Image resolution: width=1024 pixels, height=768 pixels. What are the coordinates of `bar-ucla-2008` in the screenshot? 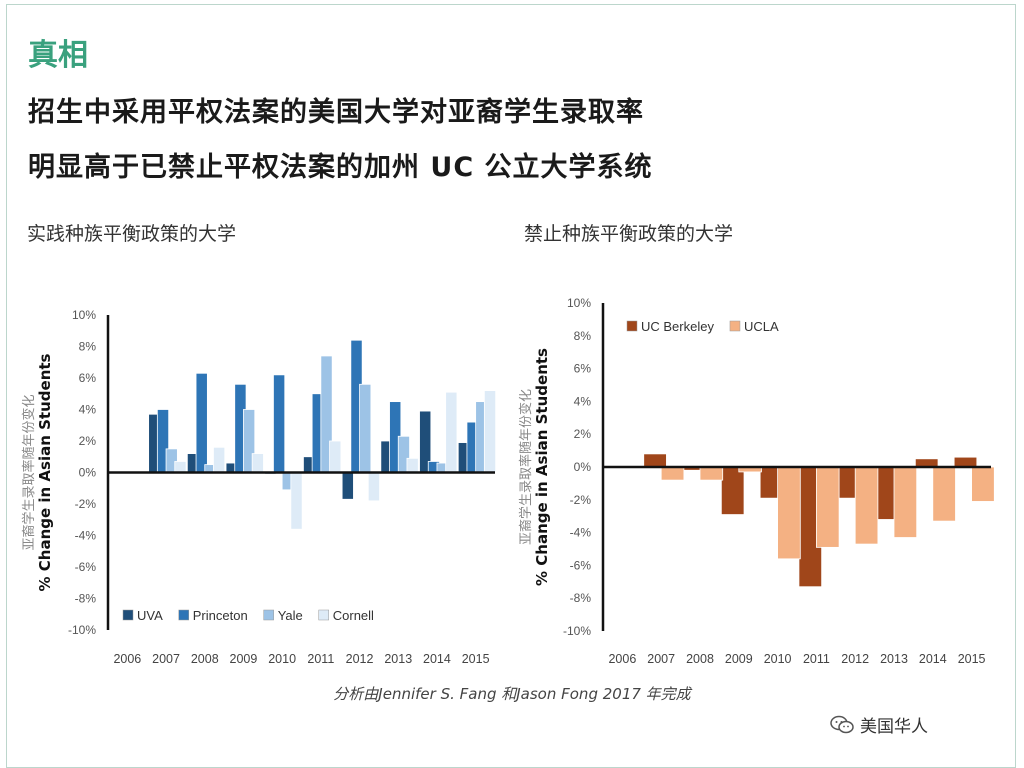 It's located at (711, 473).